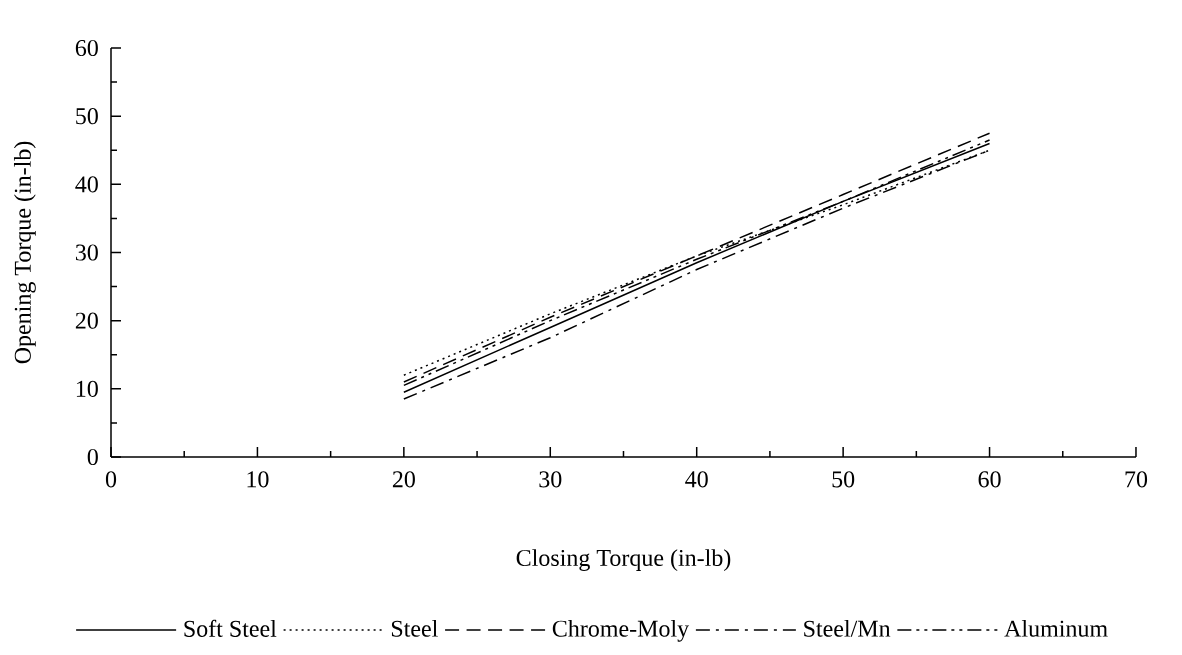  I want to click on legend-label: Chrome-Moly, so click(621, 630).